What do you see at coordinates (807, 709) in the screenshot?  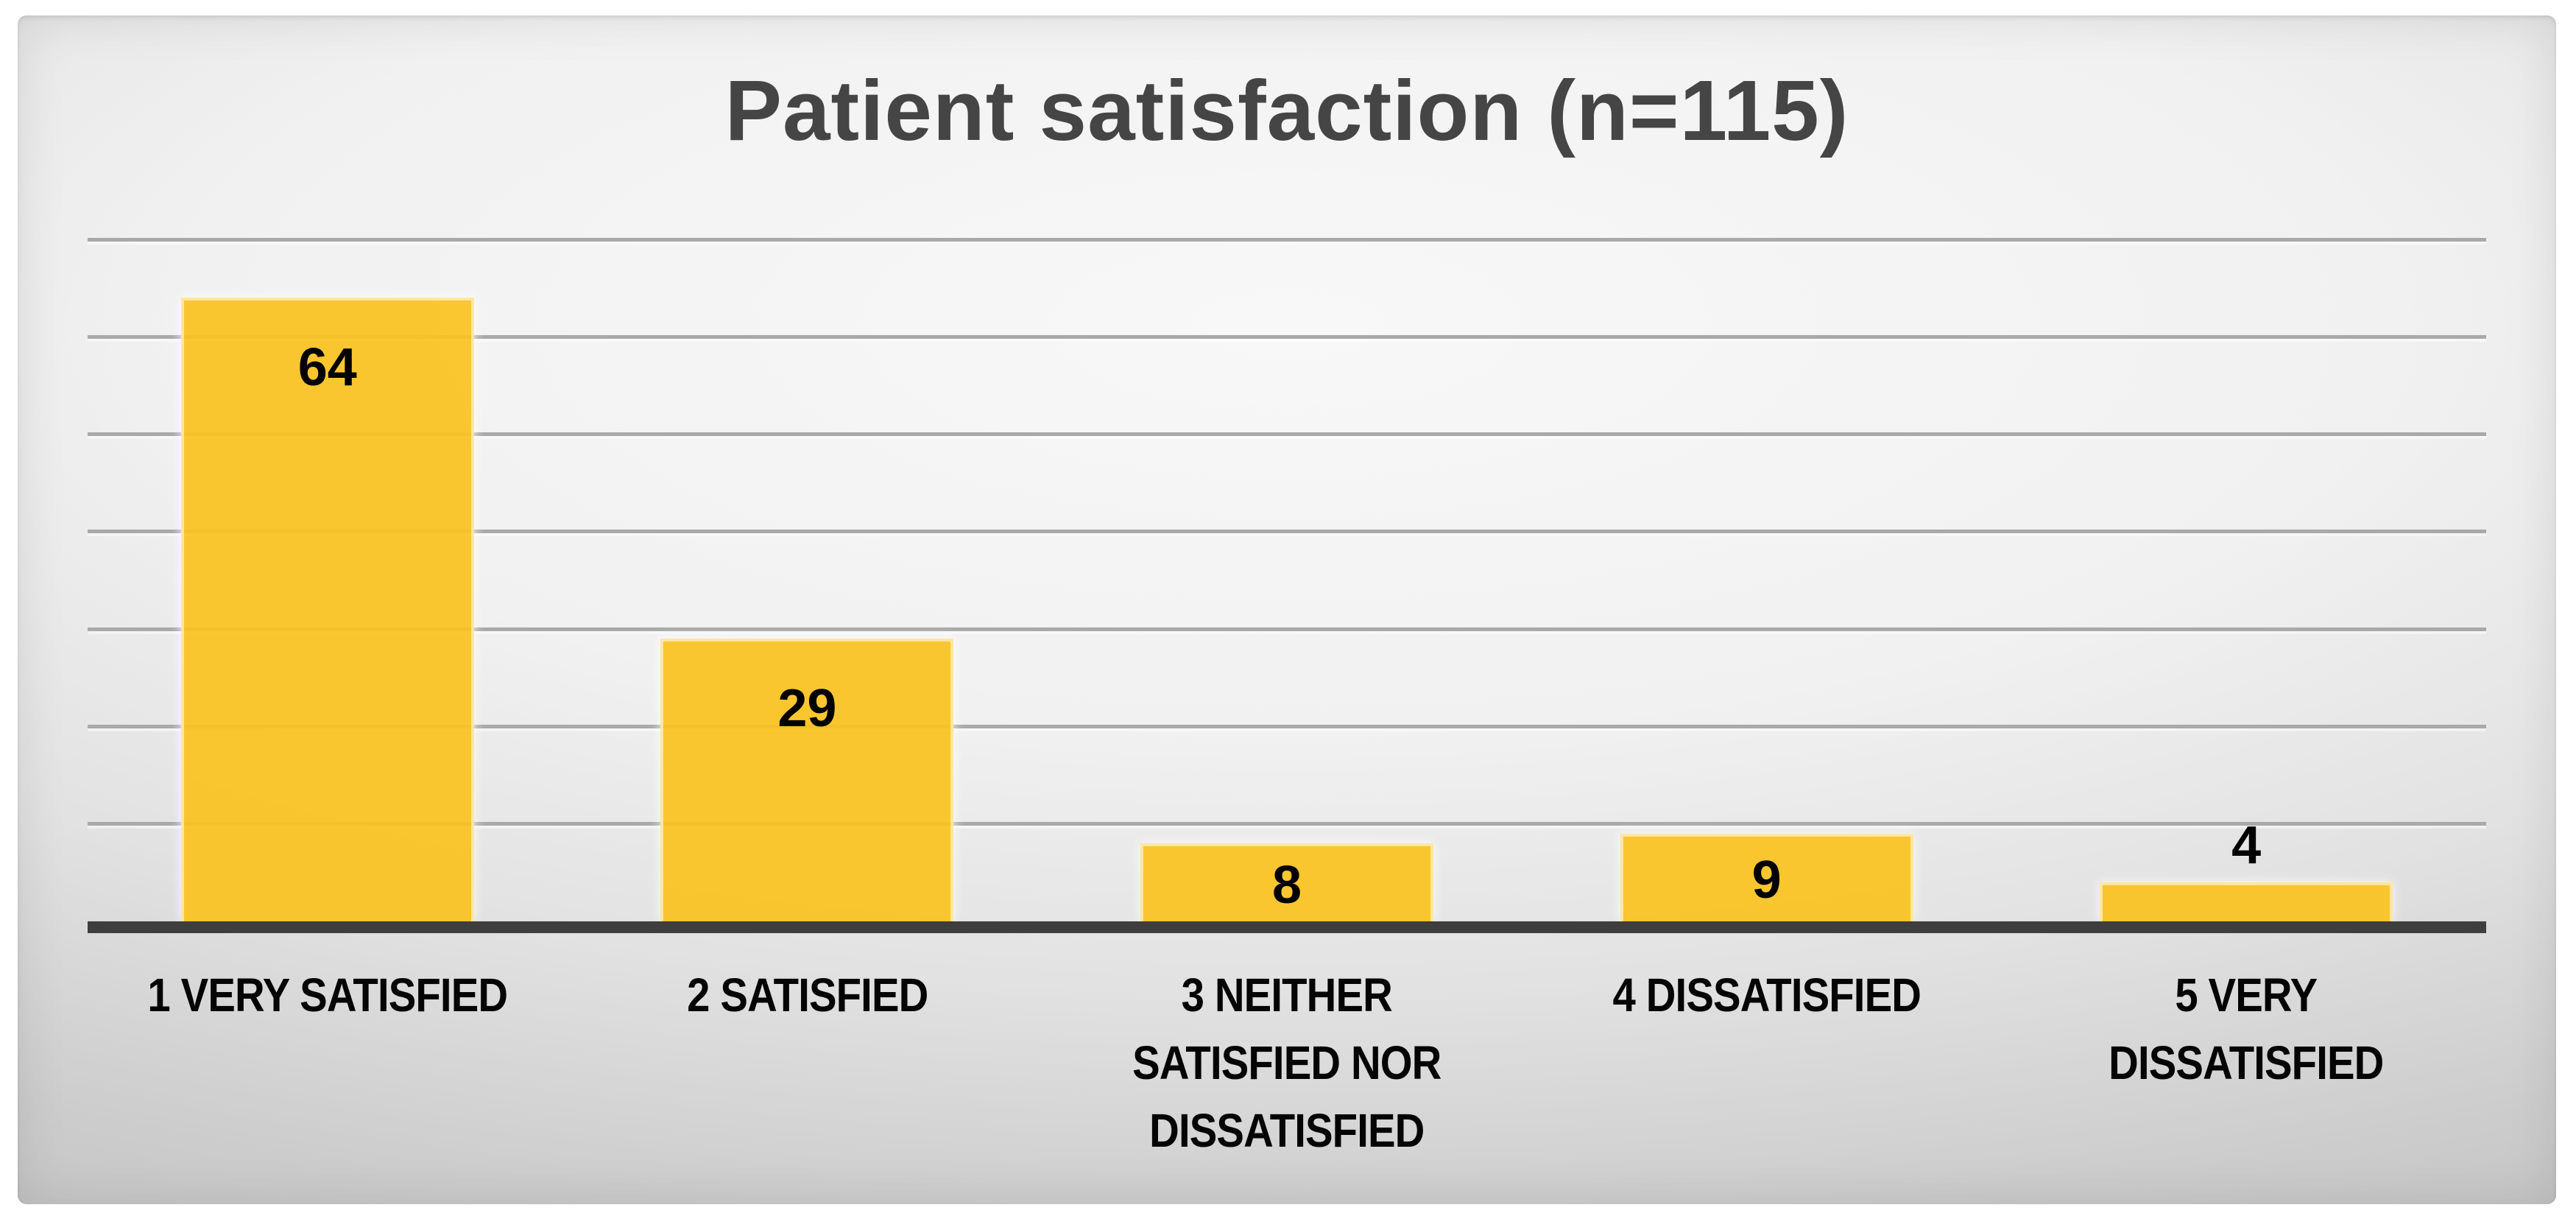 I see `bar-value-label: 29` at bounding box center [807, 709].